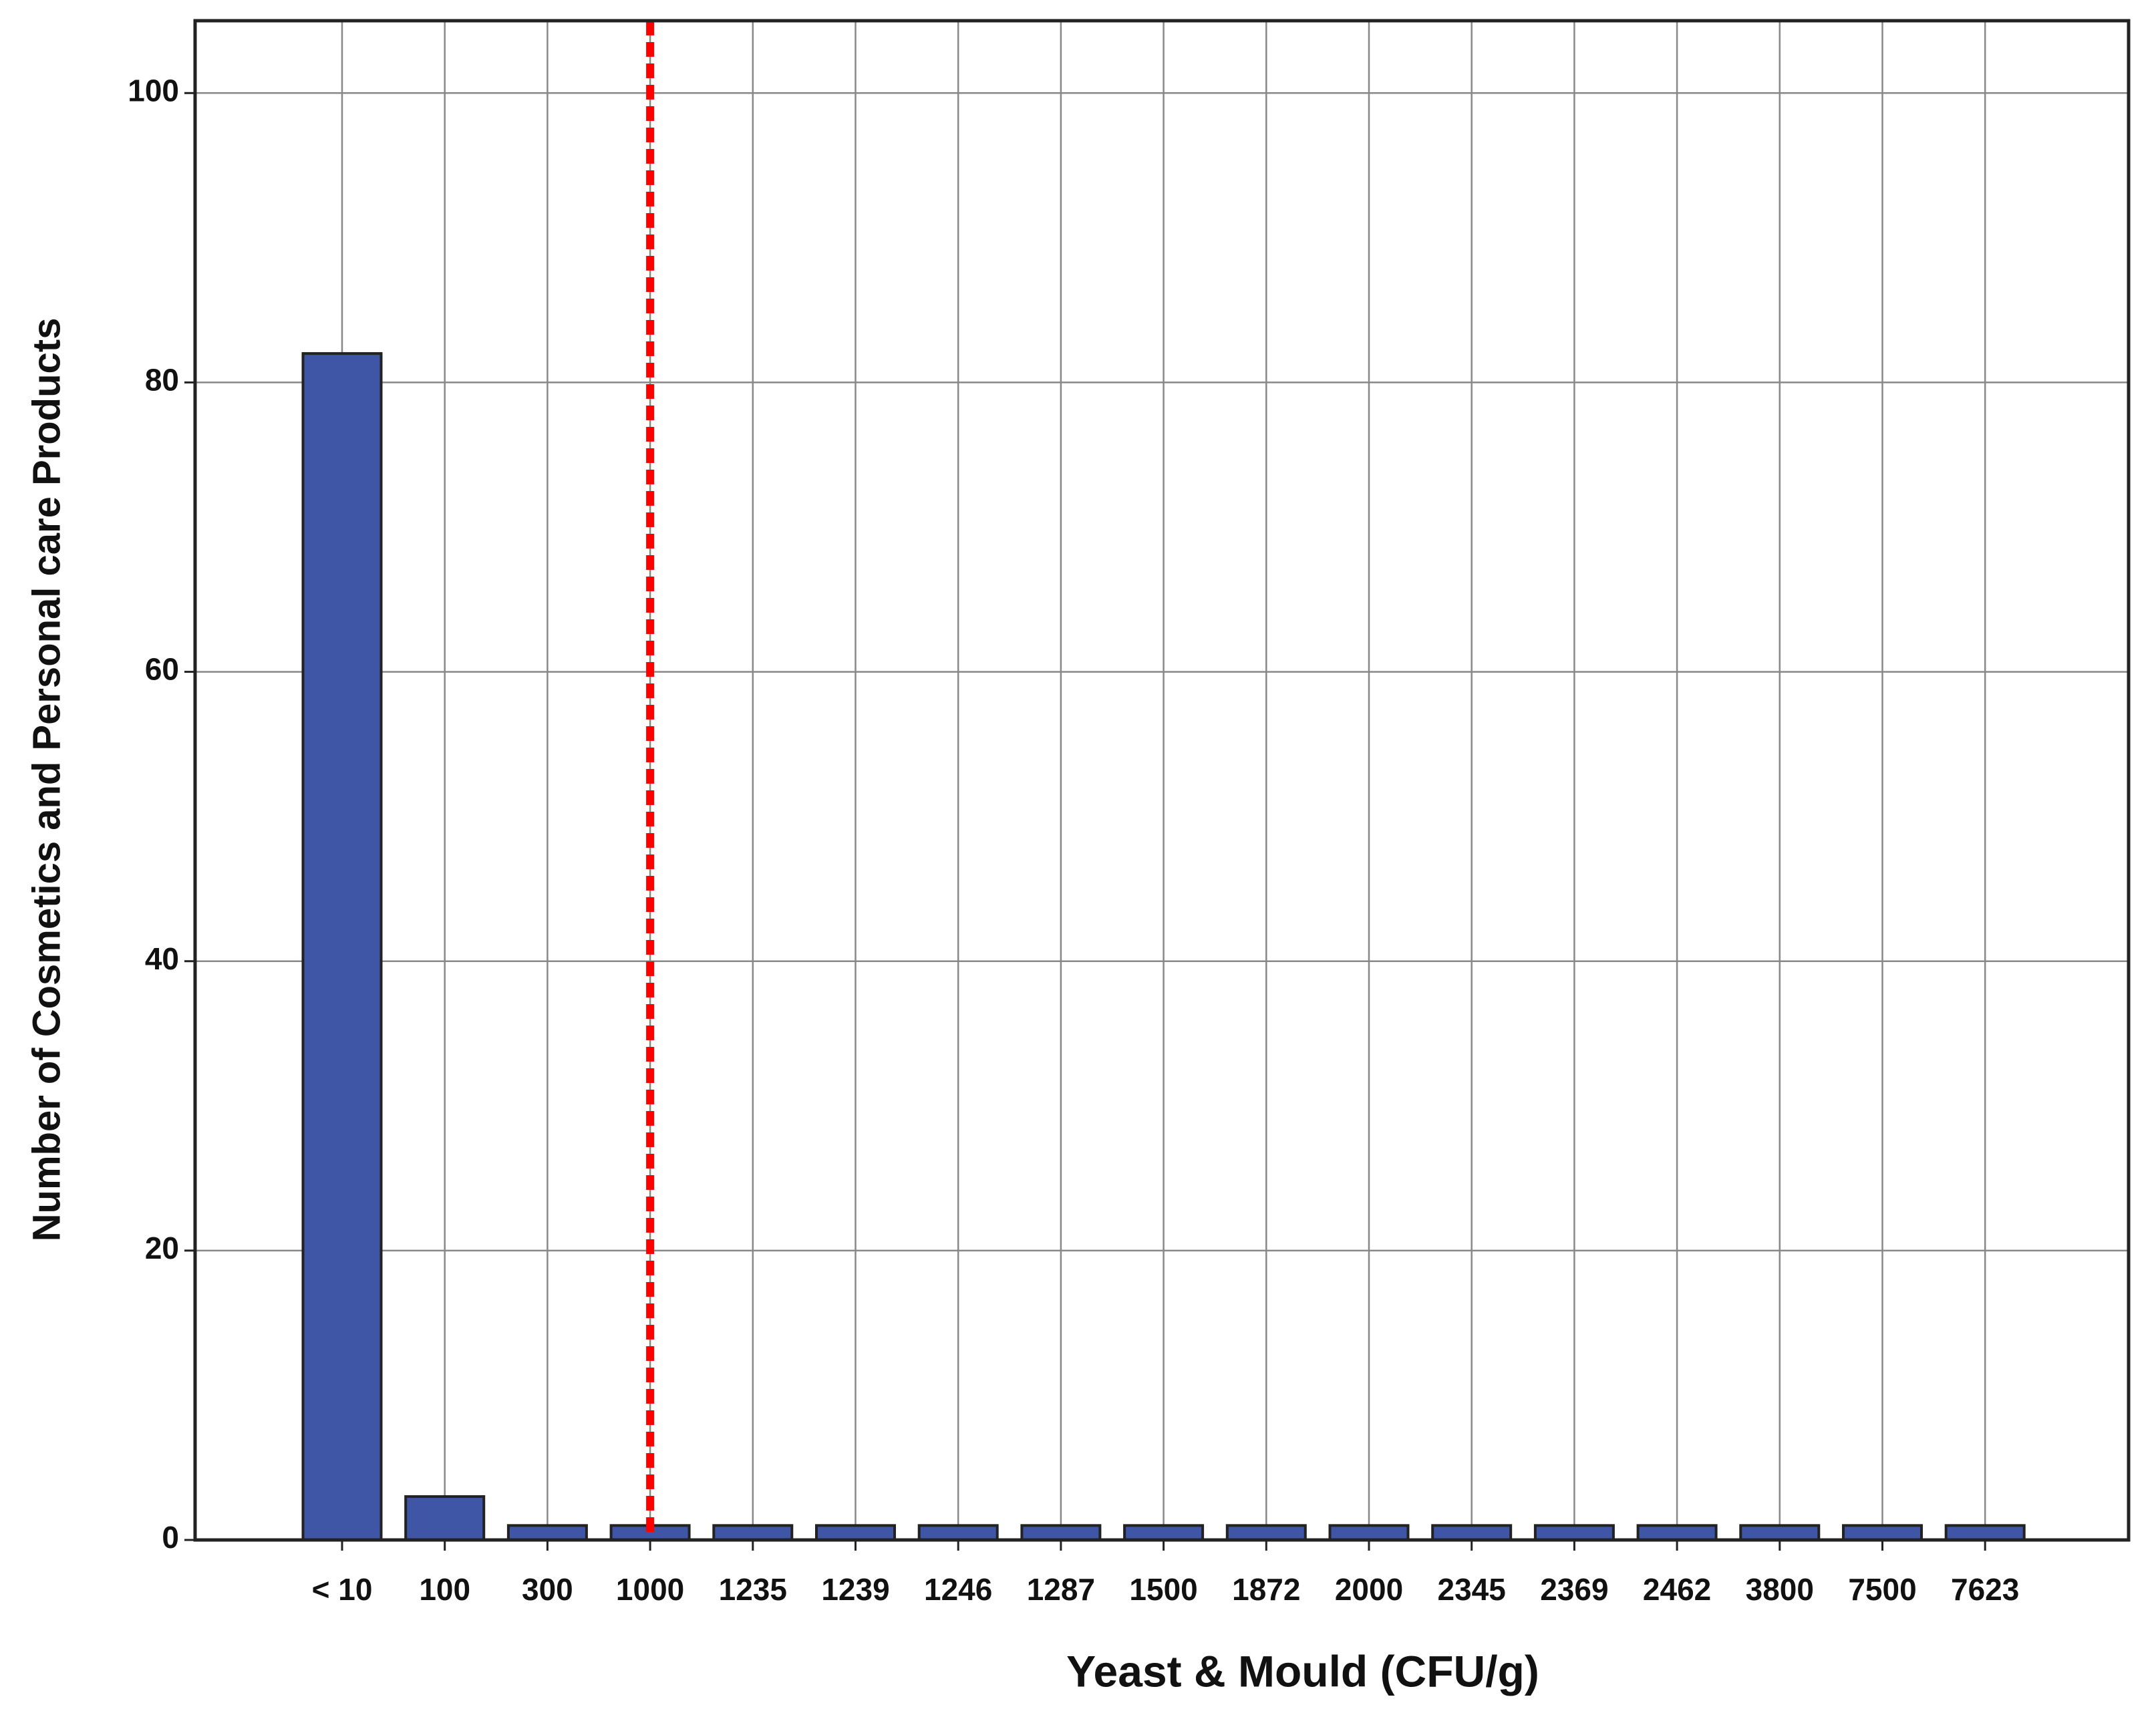 This screenshot has width=2156, height=1717. What do you see at coordinates (547, 1589) in the screenshot?
I see `x-tick-label: 300` at bounding box center [547, 1589].